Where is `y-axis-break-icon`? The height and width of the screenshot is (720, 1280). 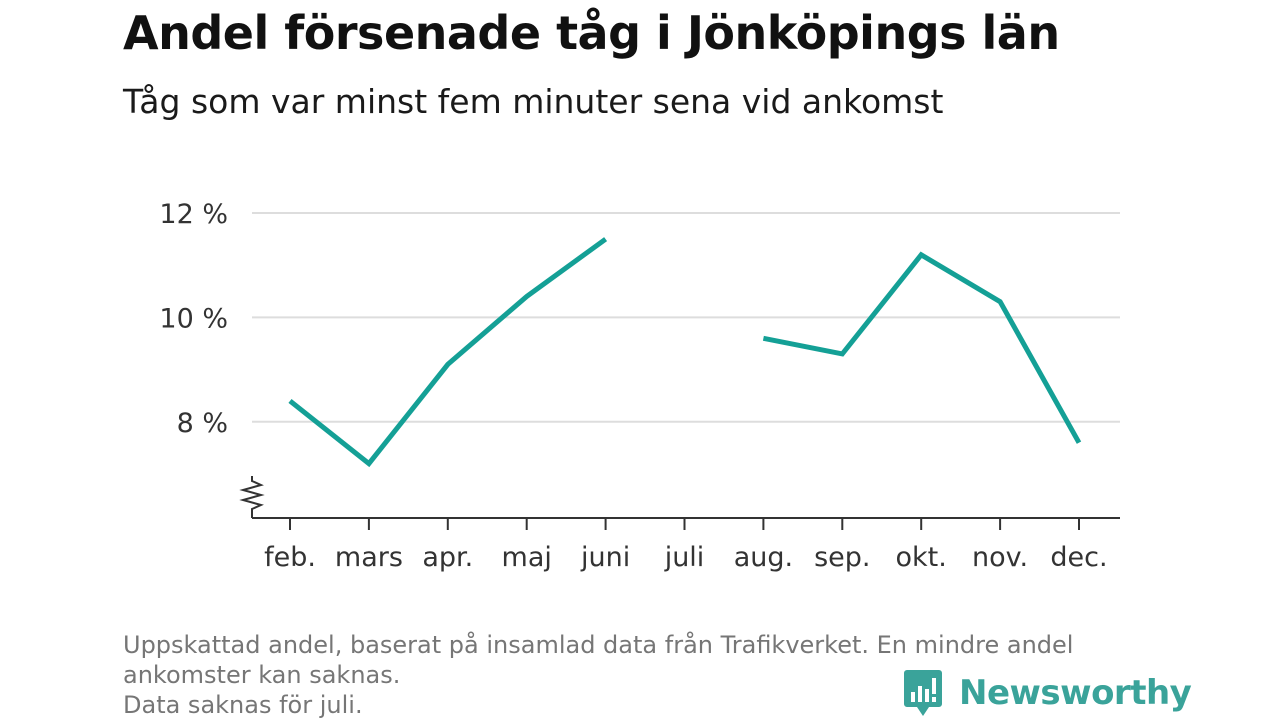
y-axis-break-icon is located at coordinates (252, 497).